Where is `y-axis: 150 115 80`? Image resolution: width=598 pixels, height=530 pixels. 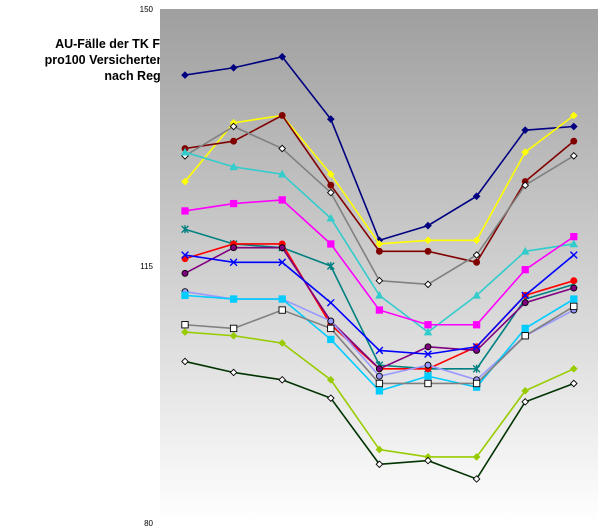
y-axis: 150 115 80 is located at coordinates (147, 266).